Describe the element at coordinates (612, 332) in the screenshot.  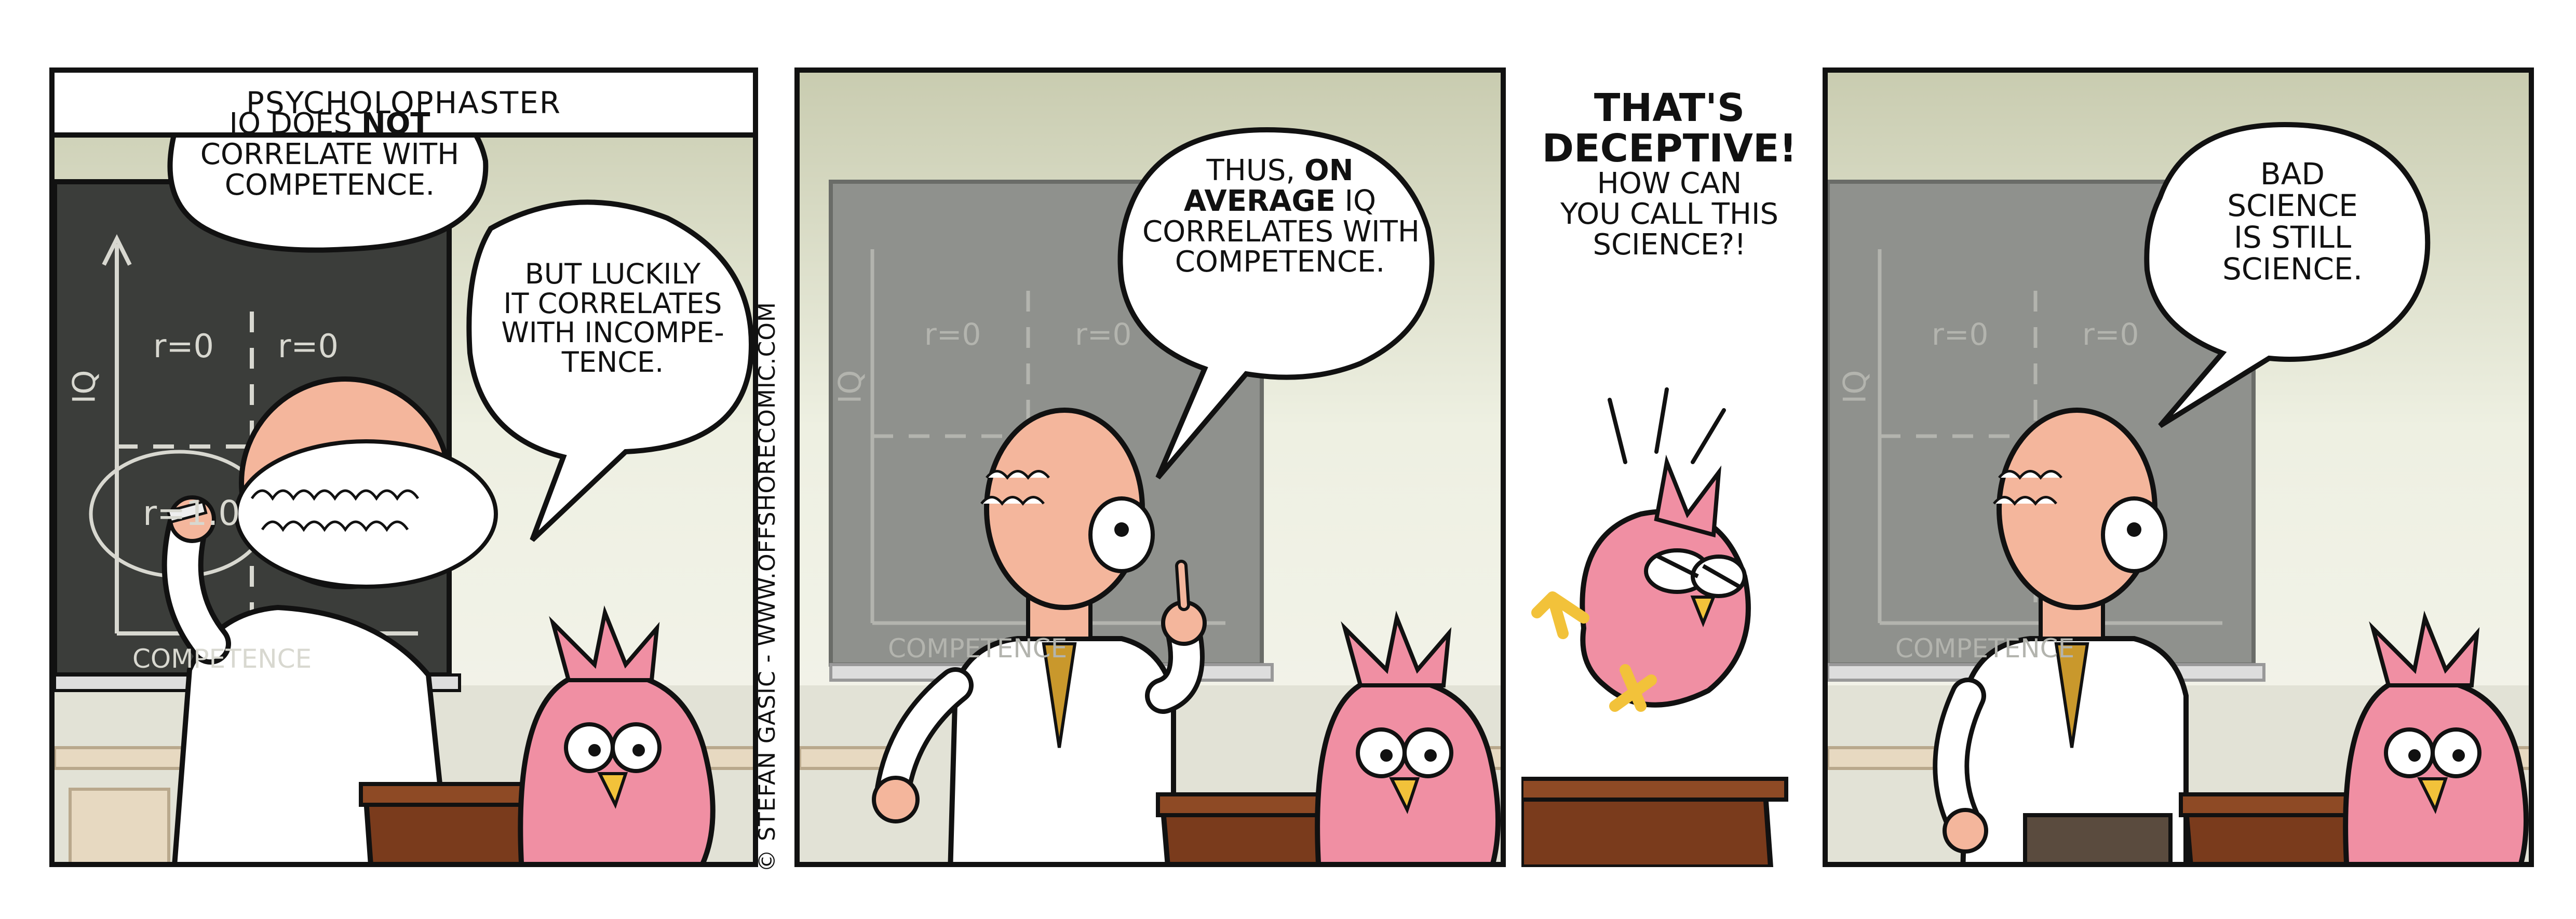
I see `bubble-2-line3: WITH INCOMPE-` at that location.